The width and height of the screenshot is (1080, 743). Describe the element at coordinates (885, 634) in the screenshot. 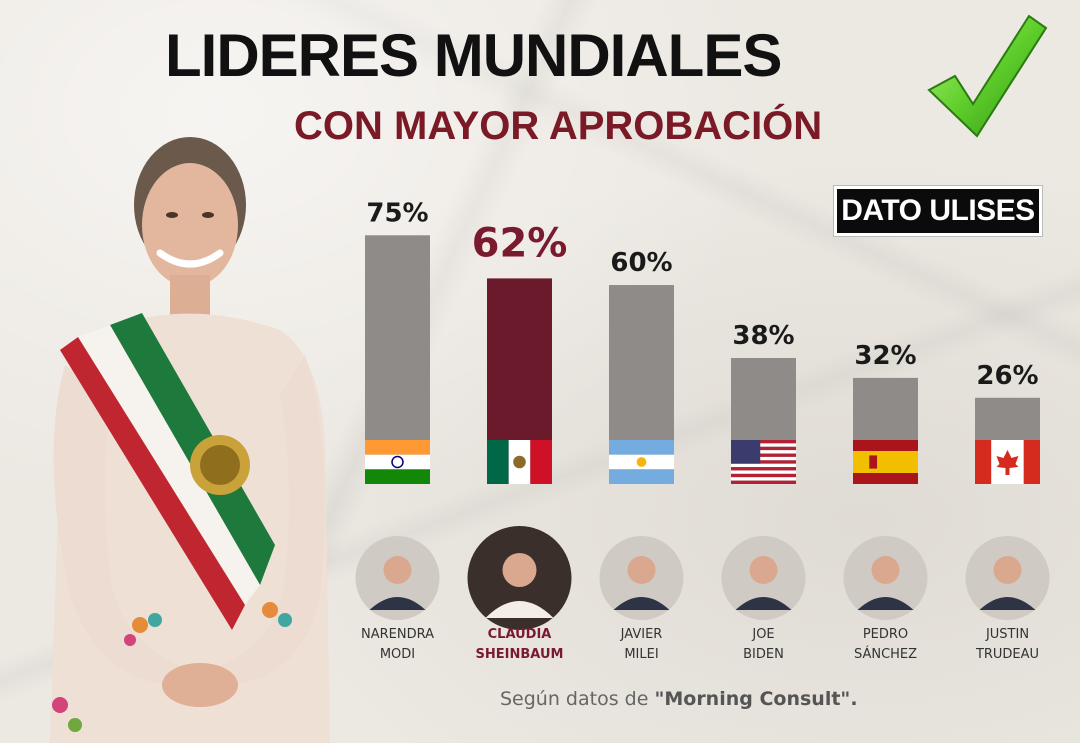

I see `name-label-pedro-s-nchez-1: PEDRO` at that location.